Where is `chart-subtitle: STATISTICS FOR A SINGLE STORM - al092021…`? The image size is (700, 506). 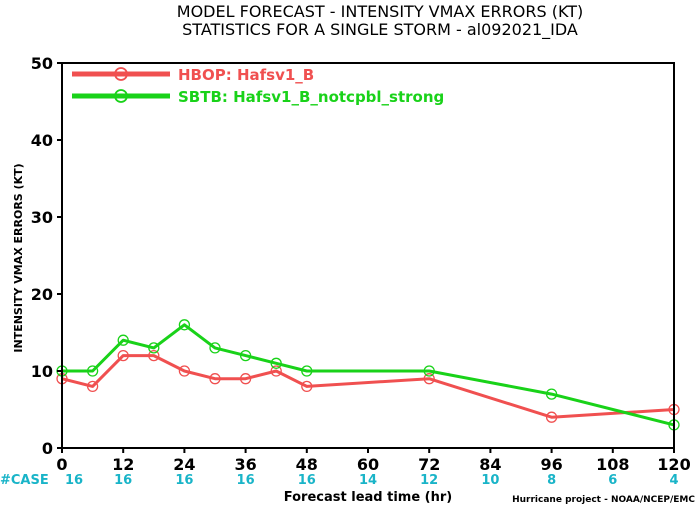 chart-subtitle: STATISTICS FOR A SINGLE STORM - al092021… is located at coordinates (380, 30).